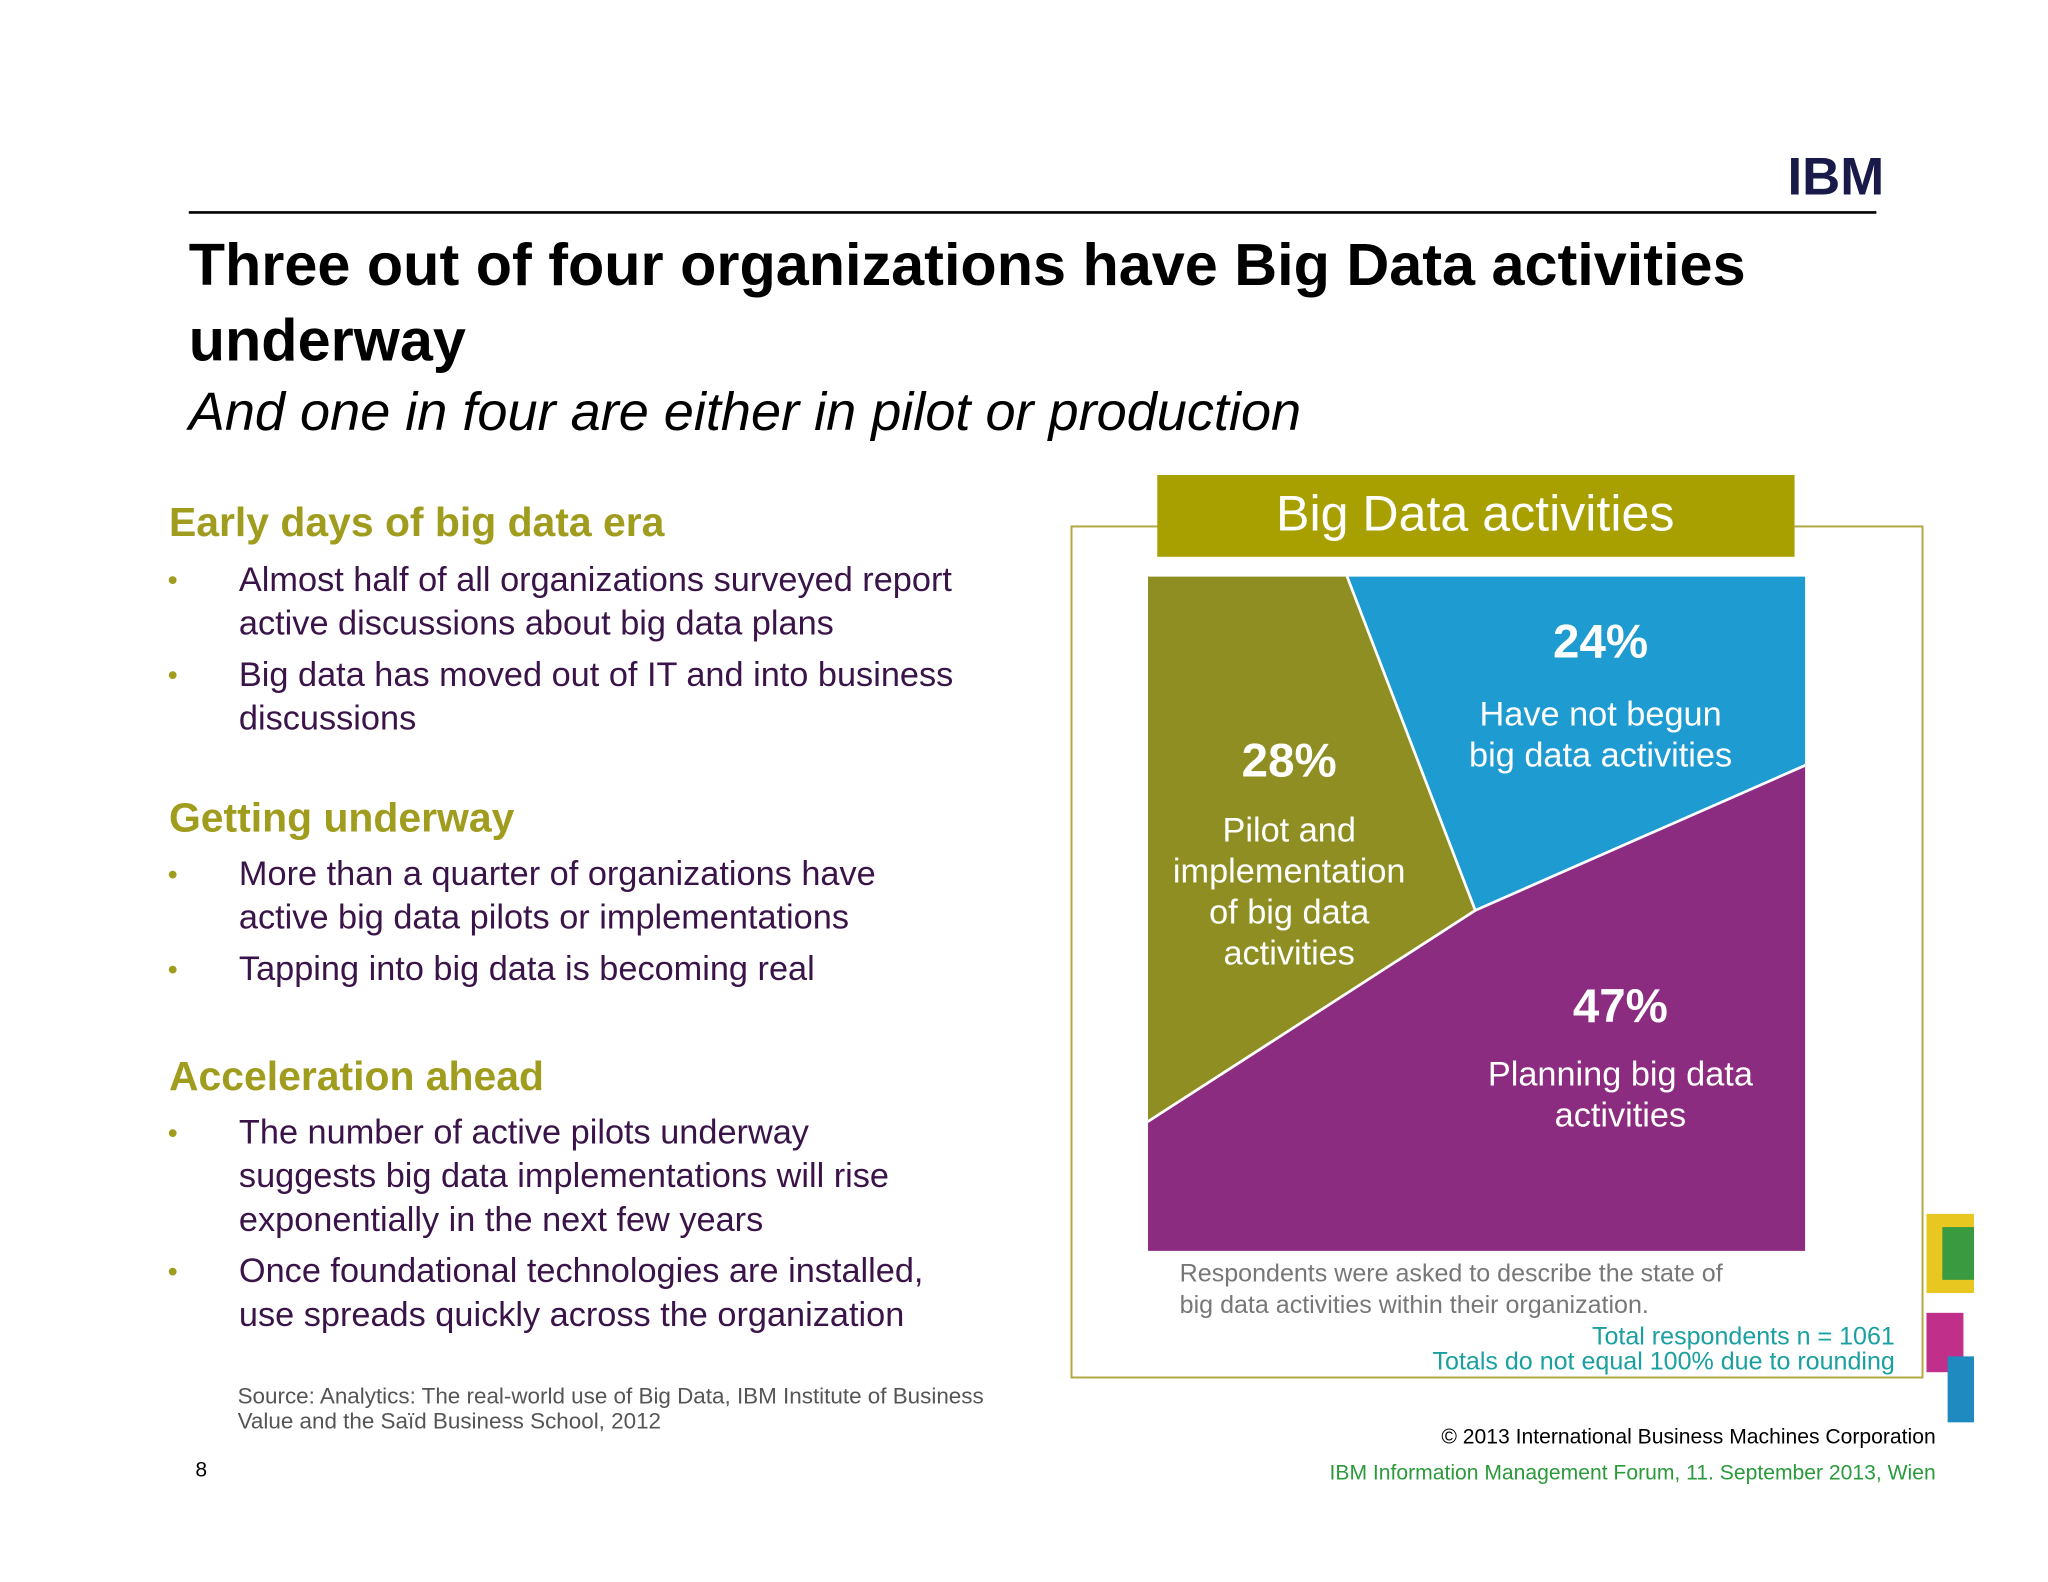 Image resolution: width=2048 pixels, height=1582 pixels. Describe the element at coordinates (1621, 1095) in the screenshot. I see `slice-label: Planning big data activities` at that location.